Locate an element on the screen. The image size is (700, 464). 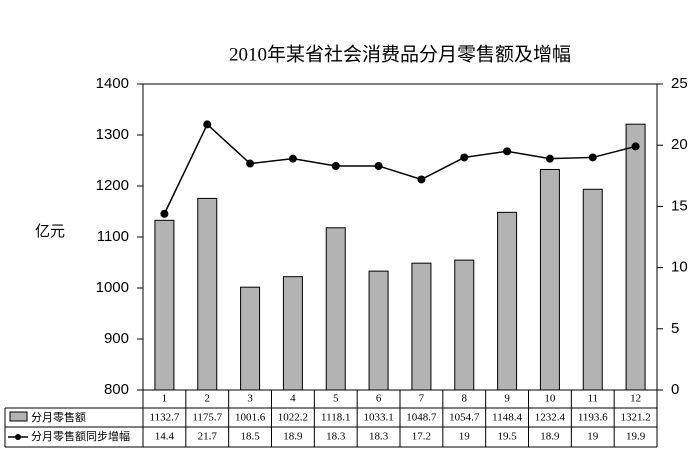
y-tick-label: 800 is located at coordinates (116, 389).